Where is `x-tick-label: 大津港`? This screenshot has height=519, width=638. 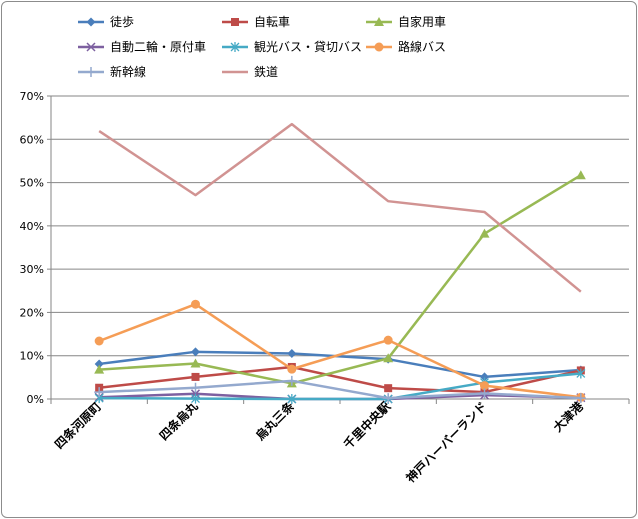 x-tick-label: 大津港 is located at coordinates (568, 416).